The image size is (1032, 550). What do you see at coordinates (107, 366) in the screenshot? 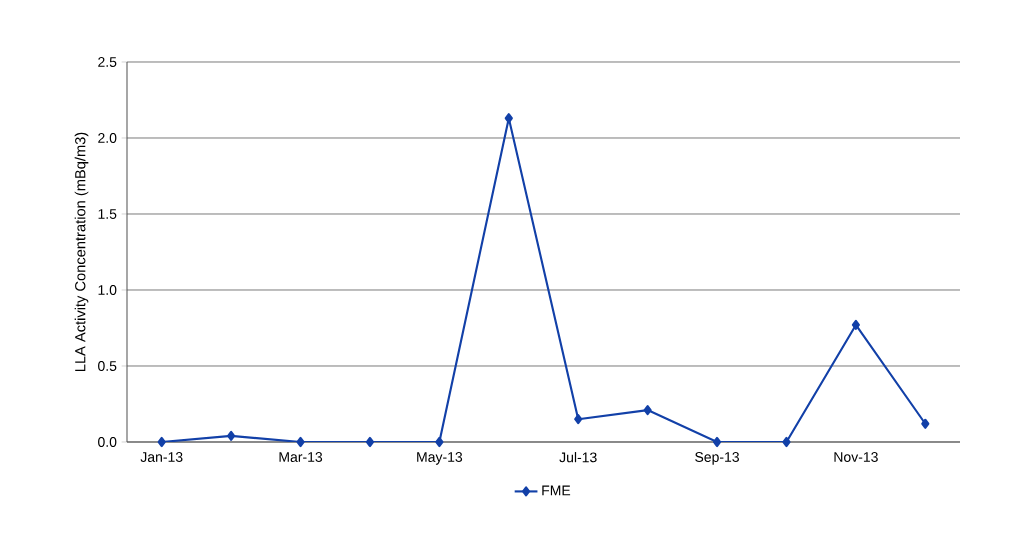
I see `y-tick-label: 0.5` at bounding box center [107, 366].